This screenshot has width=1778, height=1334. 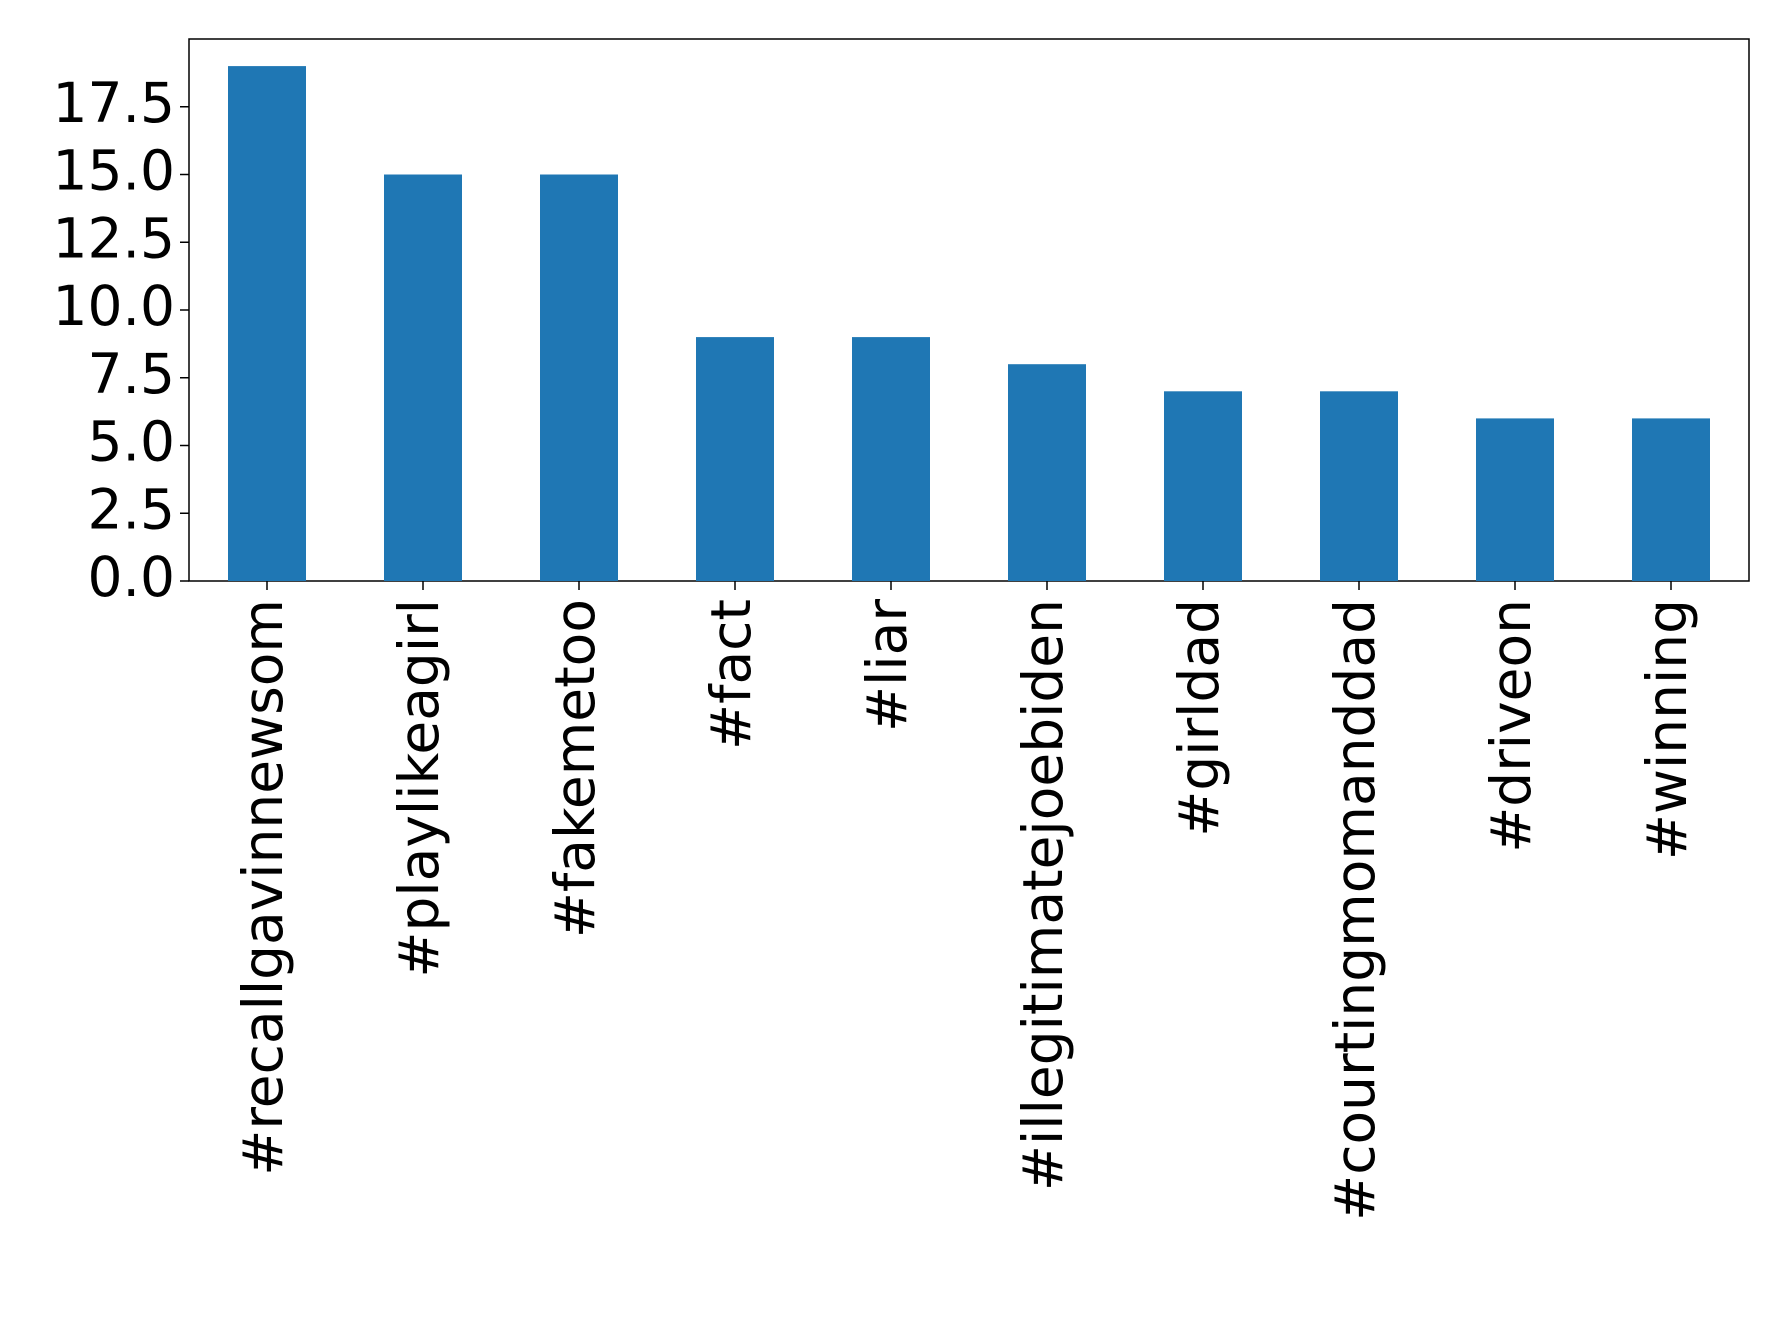 What do you see at coordinates (114, 103) in the screenshot?
I see `y-tick-label: 17.5` at bounding box center [114, 103].